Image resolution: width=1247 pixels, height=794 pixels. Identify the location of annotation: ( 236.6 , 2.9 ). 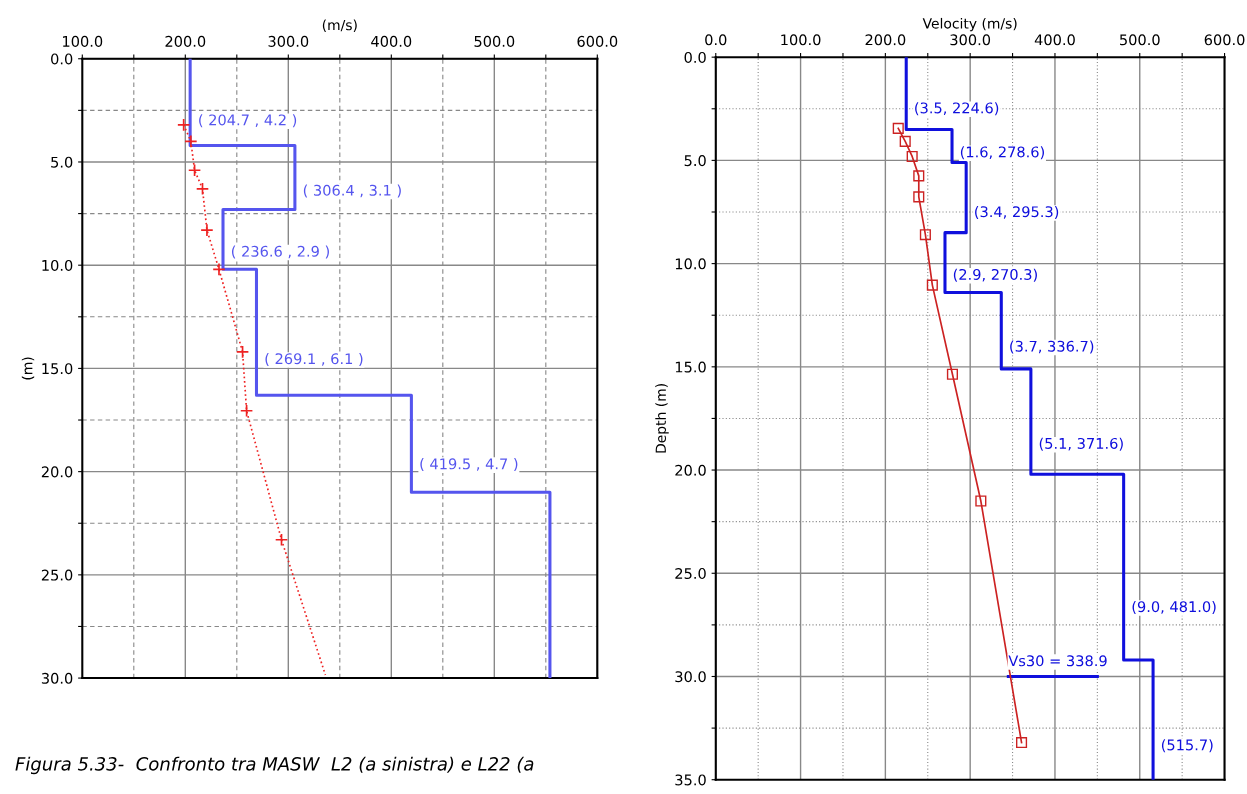
(280, 252).